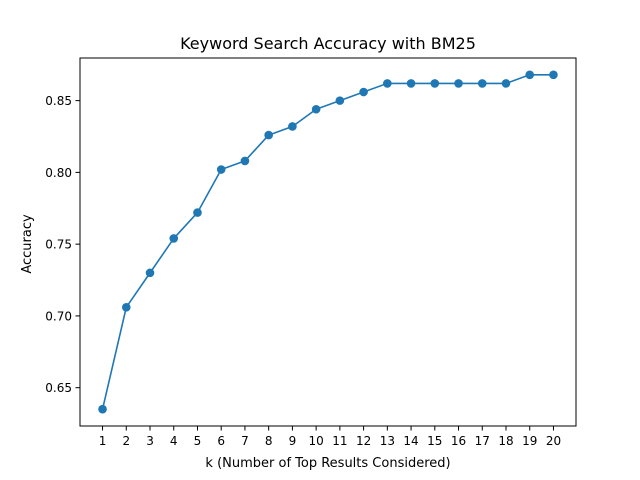 The height and width of the screenshot is (480, 640). I want to click on x-tick-label: 1, so click(103, 441).